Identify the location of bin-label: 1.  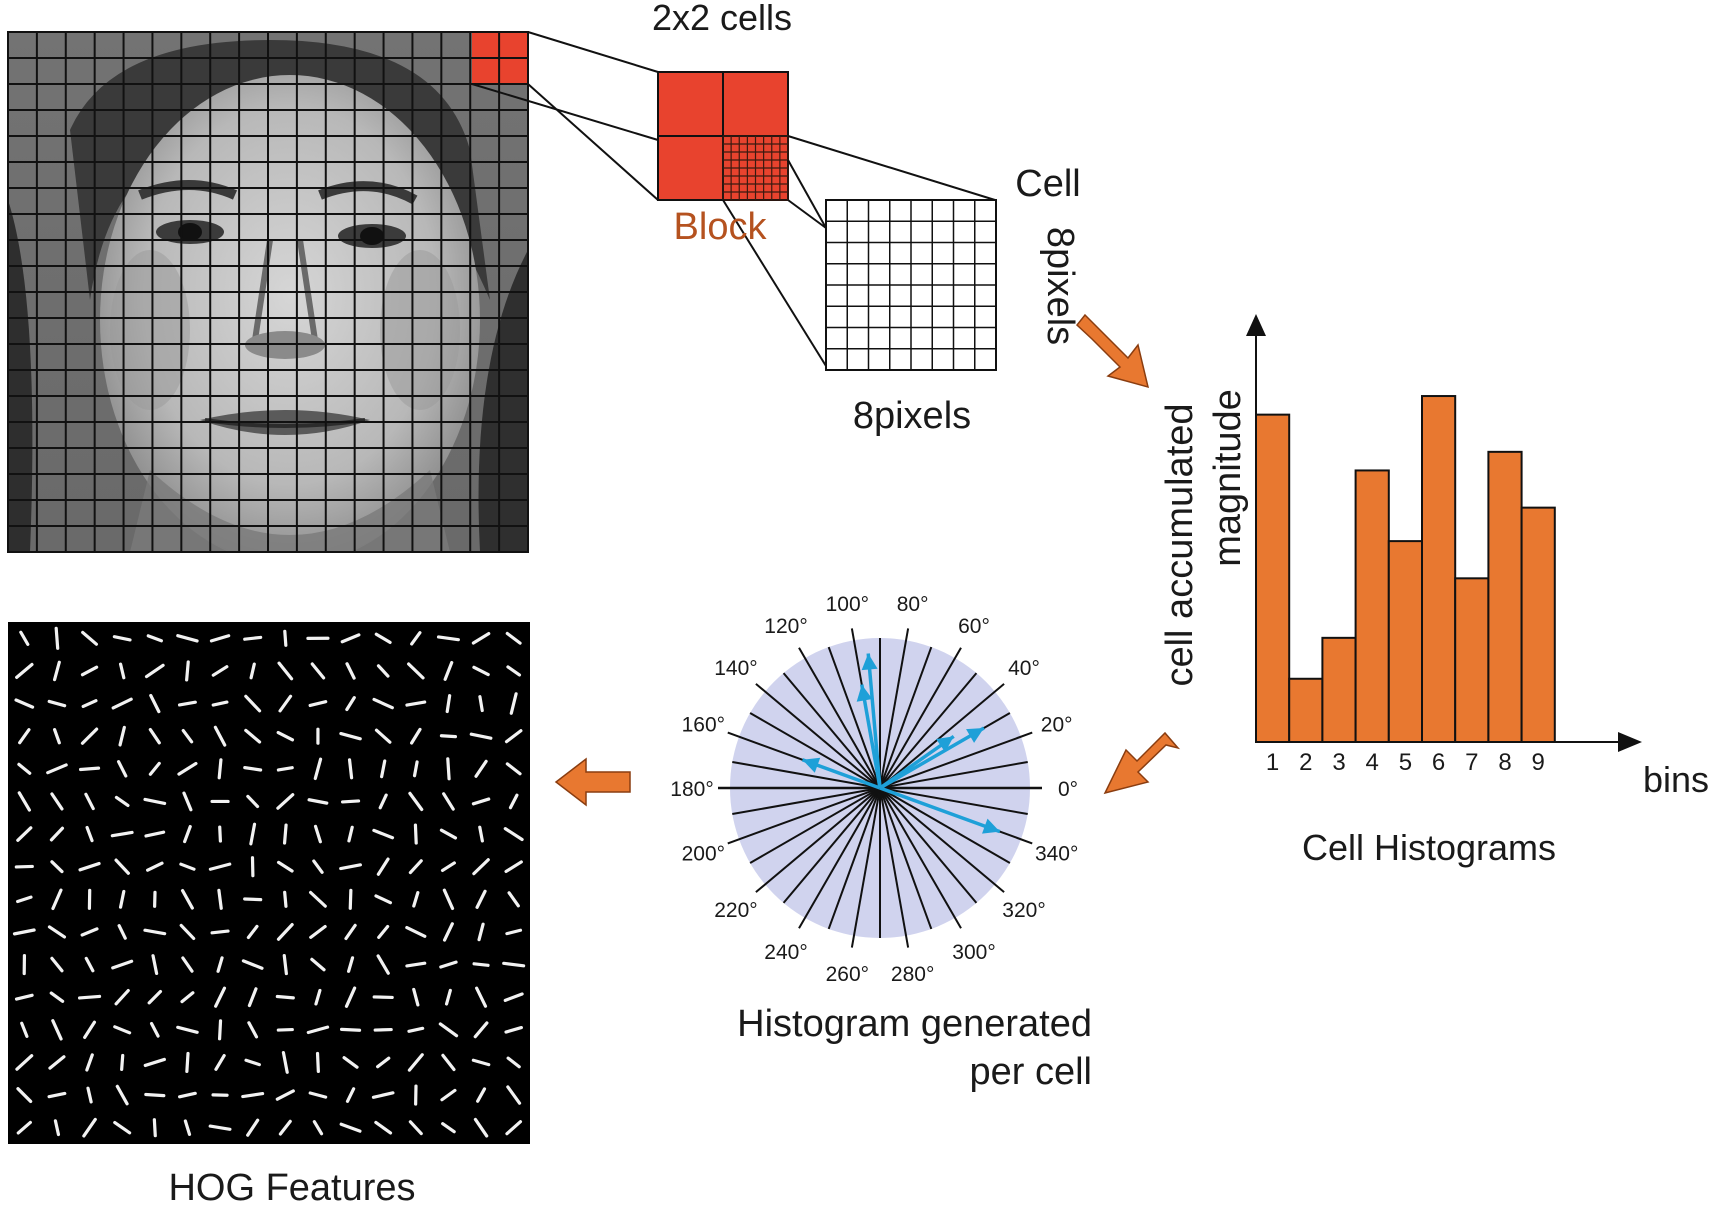
(1272, 762).